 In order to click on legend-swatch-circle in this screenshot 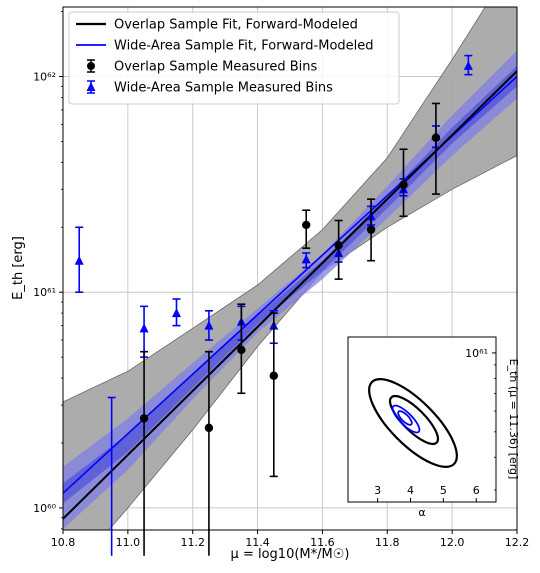, I will do `click(91, 66)`.